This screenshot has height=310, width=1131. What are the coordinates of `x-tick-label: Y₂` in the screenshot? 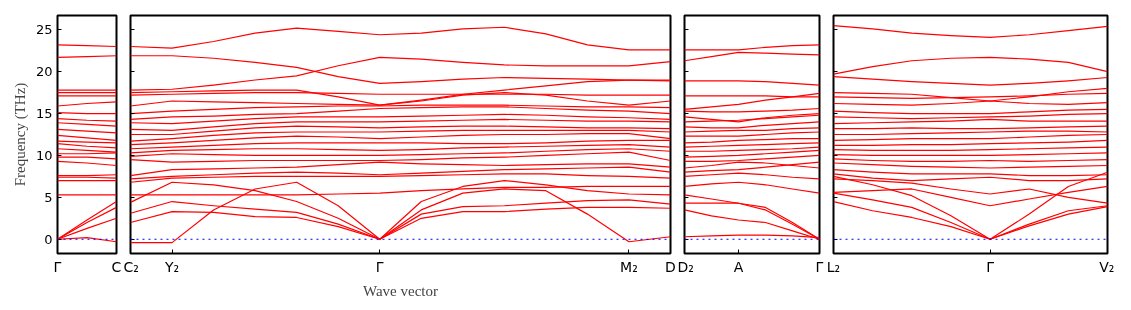 It's located at (171, 266).